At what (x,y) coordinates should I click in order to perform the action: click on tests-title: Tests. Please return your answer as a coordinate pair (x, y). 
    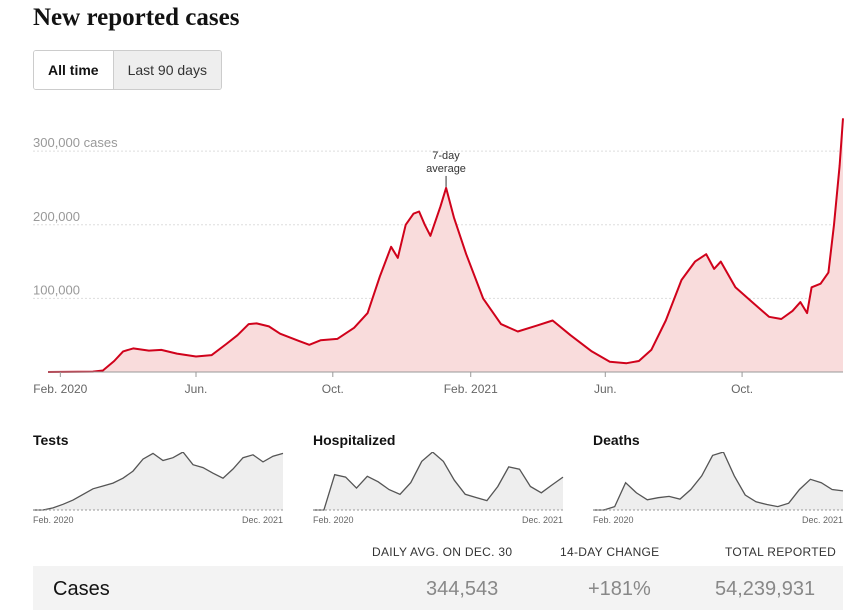
    Looking at the image, I should click on (51, 440).